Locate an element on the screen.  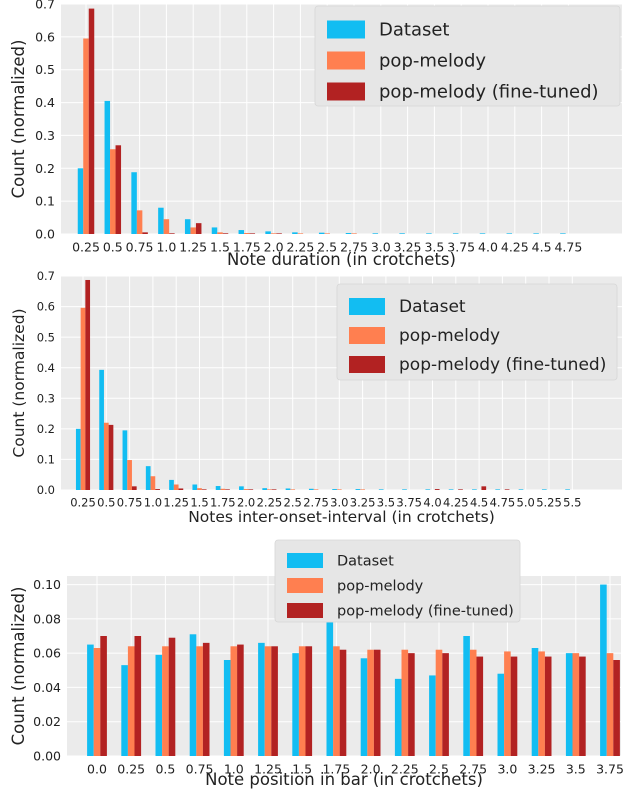
y-axis-label: Count (normalized) is located at coordinates (18, 119).